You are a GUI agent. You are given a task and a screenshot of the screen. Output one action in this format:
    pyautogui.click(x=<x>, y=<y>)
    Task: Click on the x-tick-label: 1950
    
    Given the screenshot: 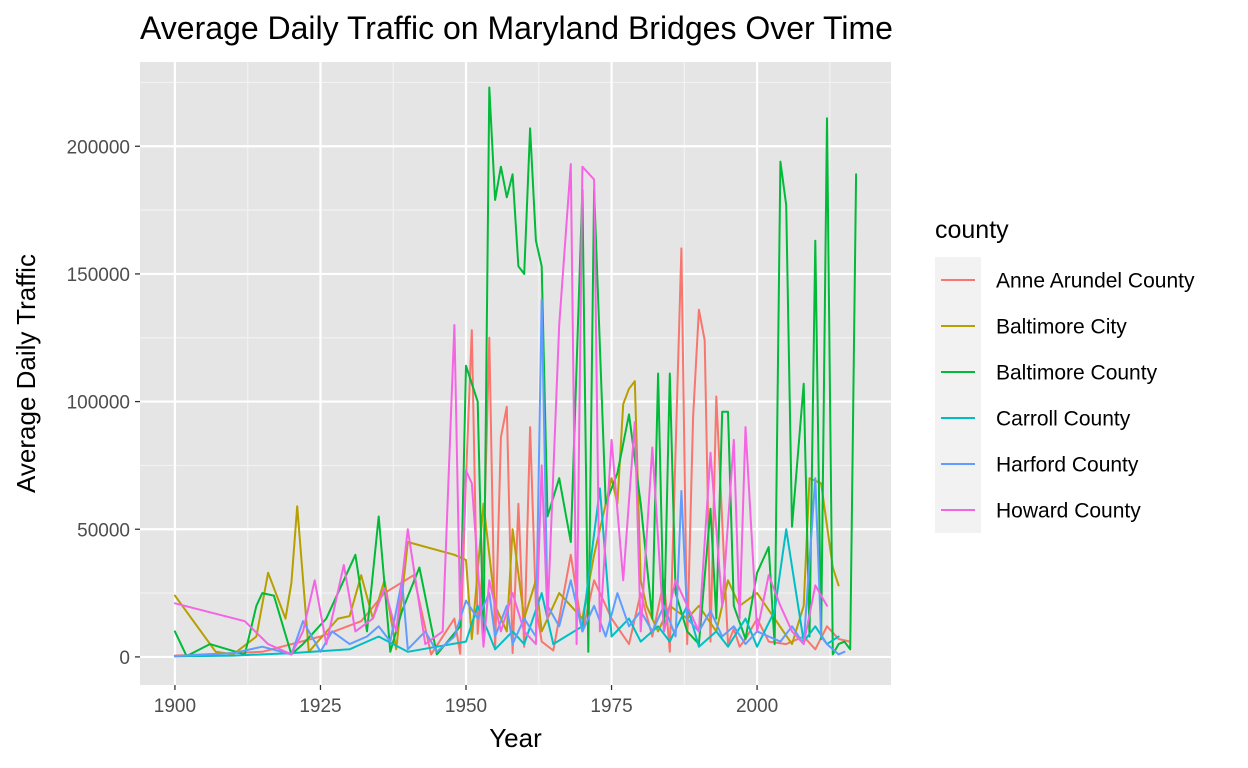 What is the action you would take?
    pyautogui.click(x=466, y=706)
    